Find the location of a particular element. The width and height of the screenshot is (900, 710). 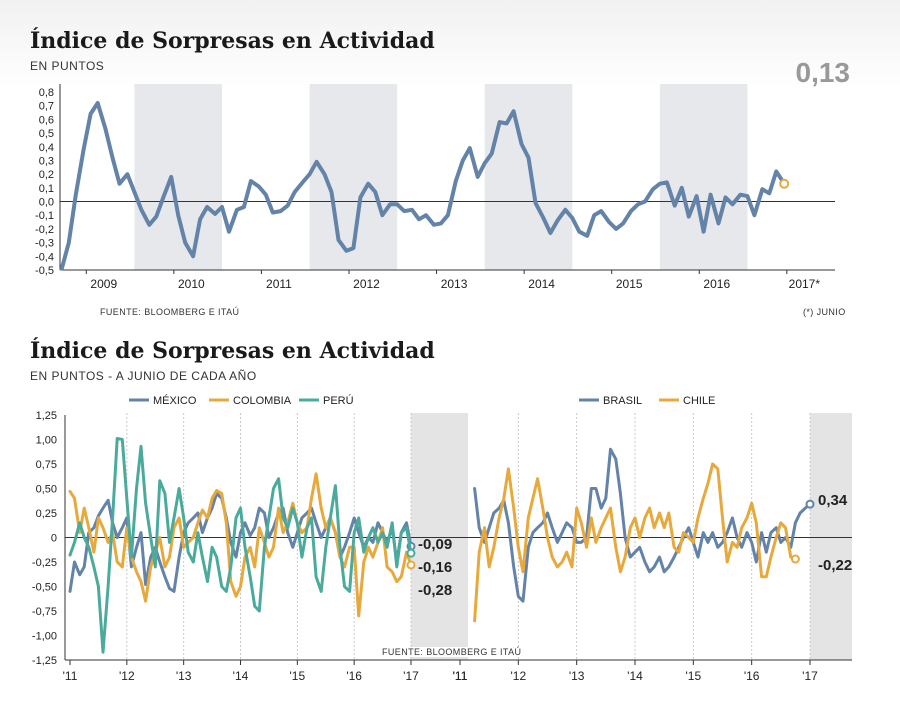

legend-label: PERÚ is located at coordinates (338, 400).